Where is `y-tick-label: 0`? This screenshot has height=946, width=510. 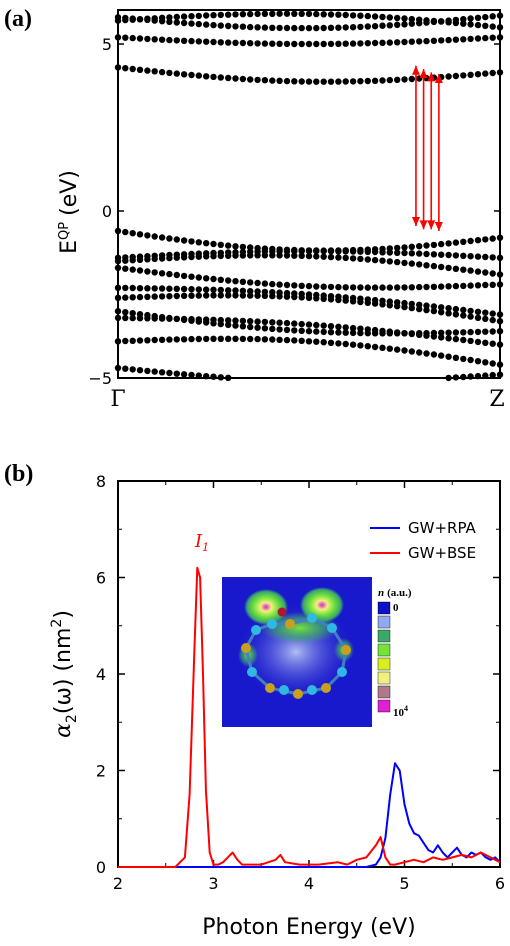
y-tick-label: 0 is located at coordinates (107, 211).